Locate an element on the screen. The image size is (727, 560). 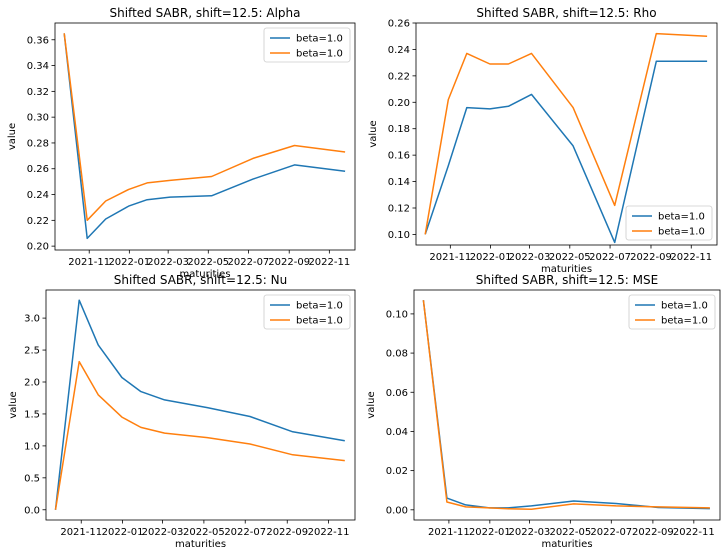
chart-title: Shifted SABR, shift=12.5: Rho is located at coordinates (566, 13).